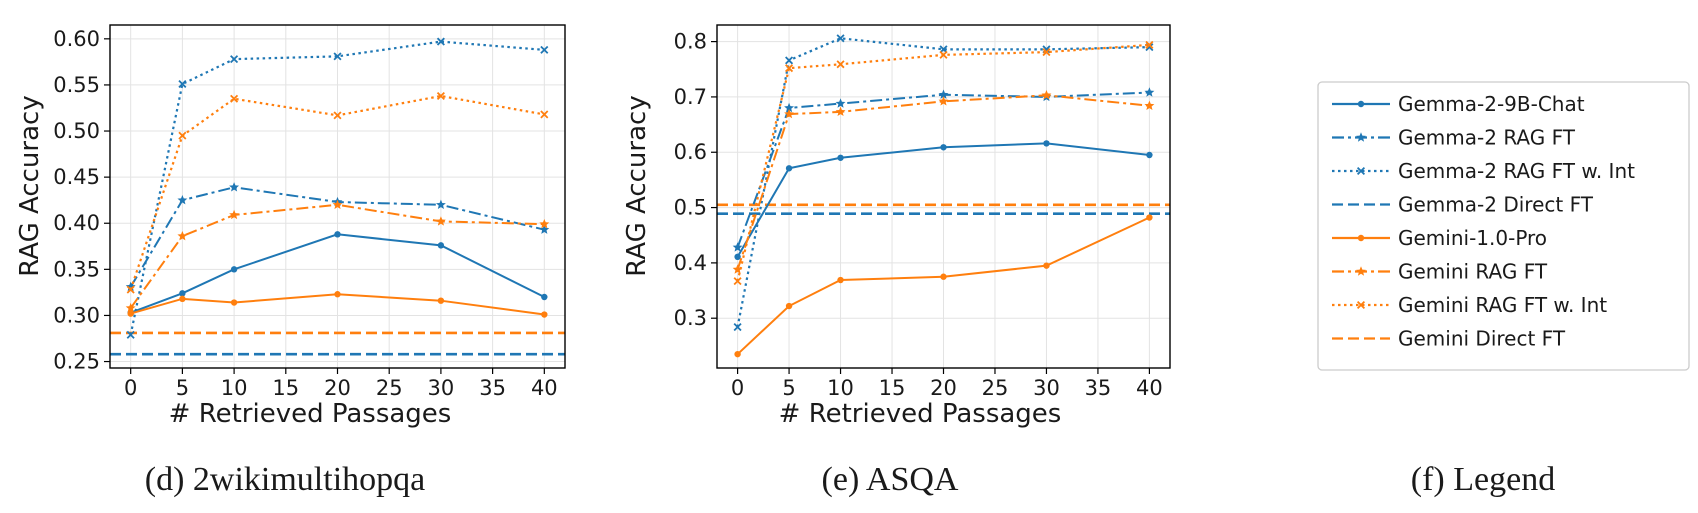  Describe the element at coordinates (76, 177) in the screenshot. I see `y-tick-label: 0.45` at that location.